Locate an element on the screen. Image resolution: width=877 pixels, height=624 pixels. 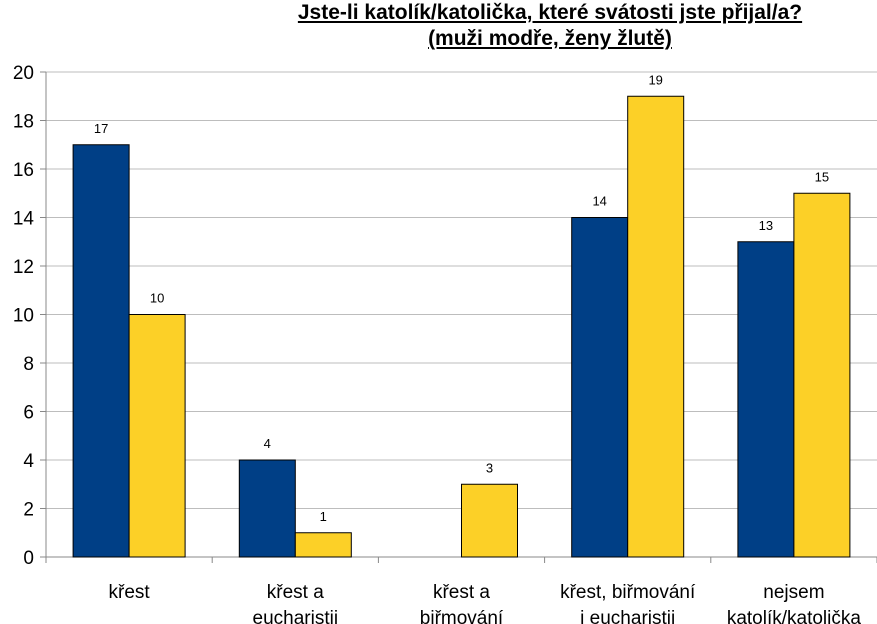
chart-title-line-2: (muži modře, ženy žlutě) is located at coordinates (550, 38).